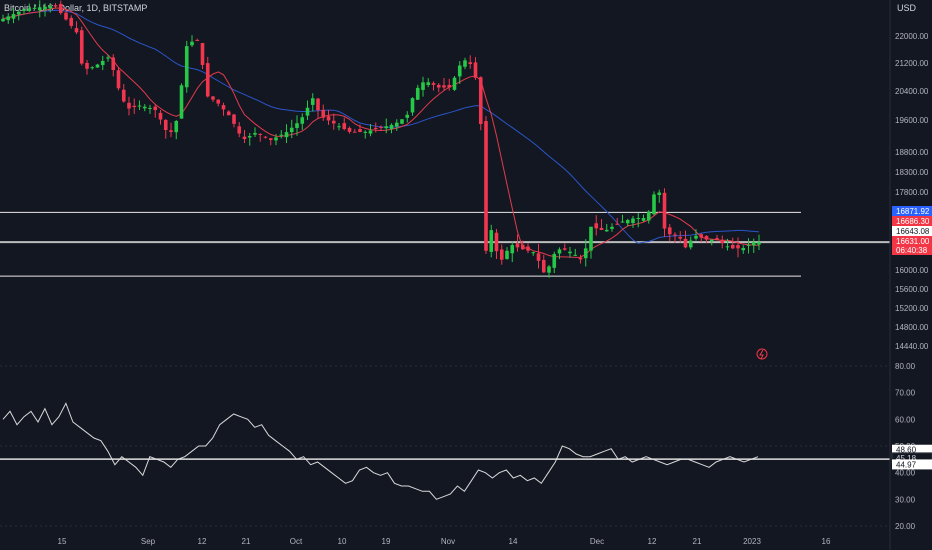 This screenshot has width=932, height=550. What do you see at coordinates (386, 541) in the screenshot?
I see `time-tick-label: 19` at bounding box center [386, 541].